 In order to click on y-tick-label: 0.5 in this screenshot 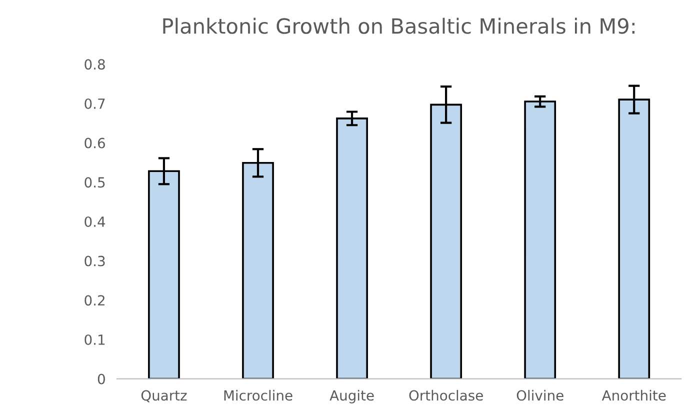, I will do `click(94, 182)`.